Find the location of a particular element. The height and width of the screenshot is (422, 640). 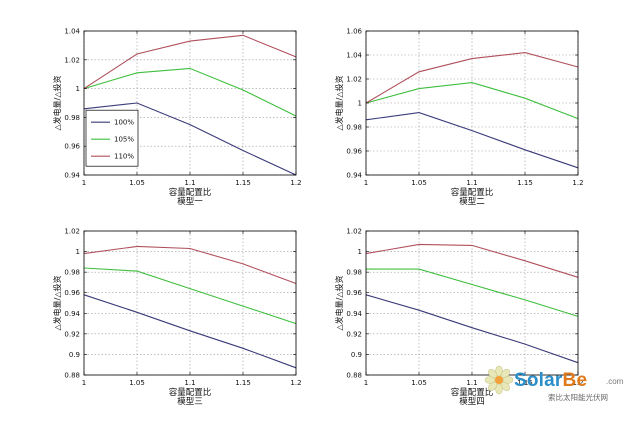

subplot-title: 模型四 is located at coordinates (472, 401).